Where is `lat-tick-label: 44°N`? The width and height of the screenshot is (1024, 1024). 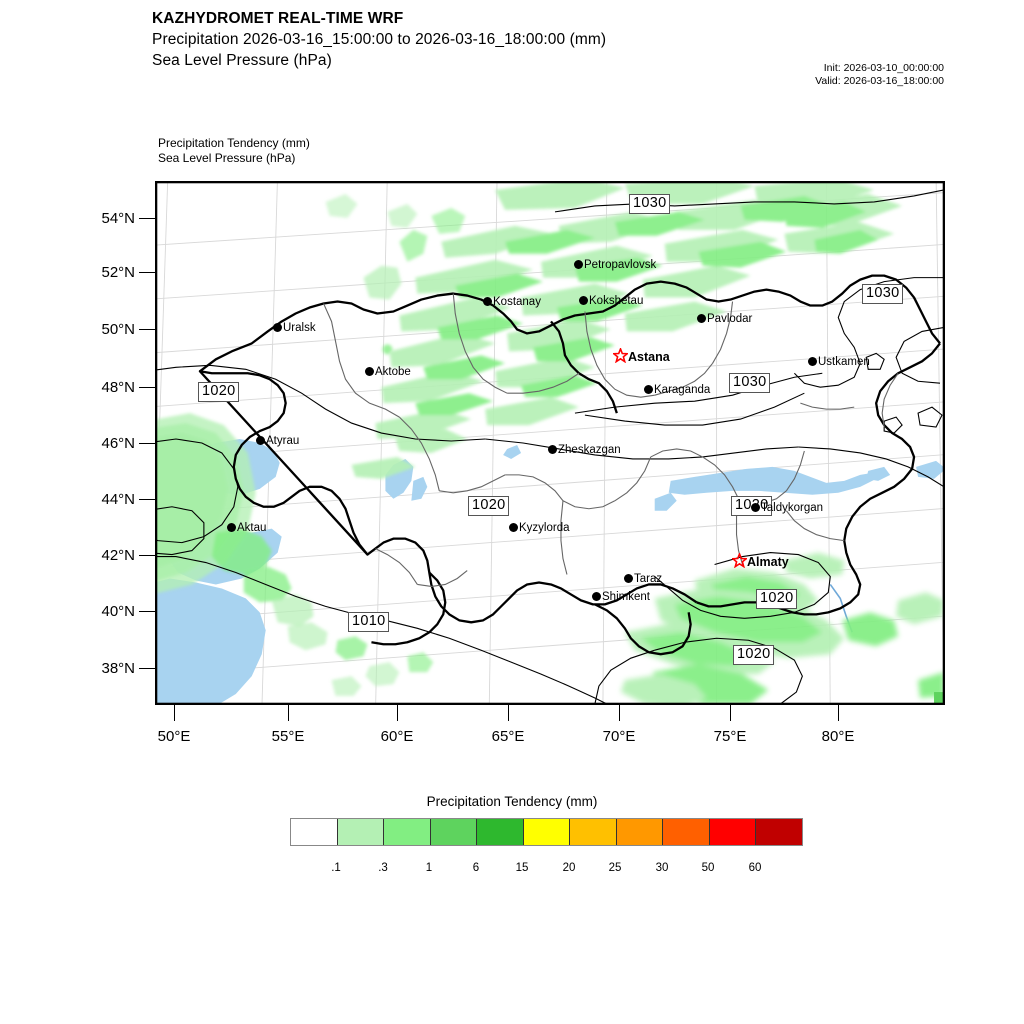
lat-tick-label: 44°N is located at coordinates (118, 499).